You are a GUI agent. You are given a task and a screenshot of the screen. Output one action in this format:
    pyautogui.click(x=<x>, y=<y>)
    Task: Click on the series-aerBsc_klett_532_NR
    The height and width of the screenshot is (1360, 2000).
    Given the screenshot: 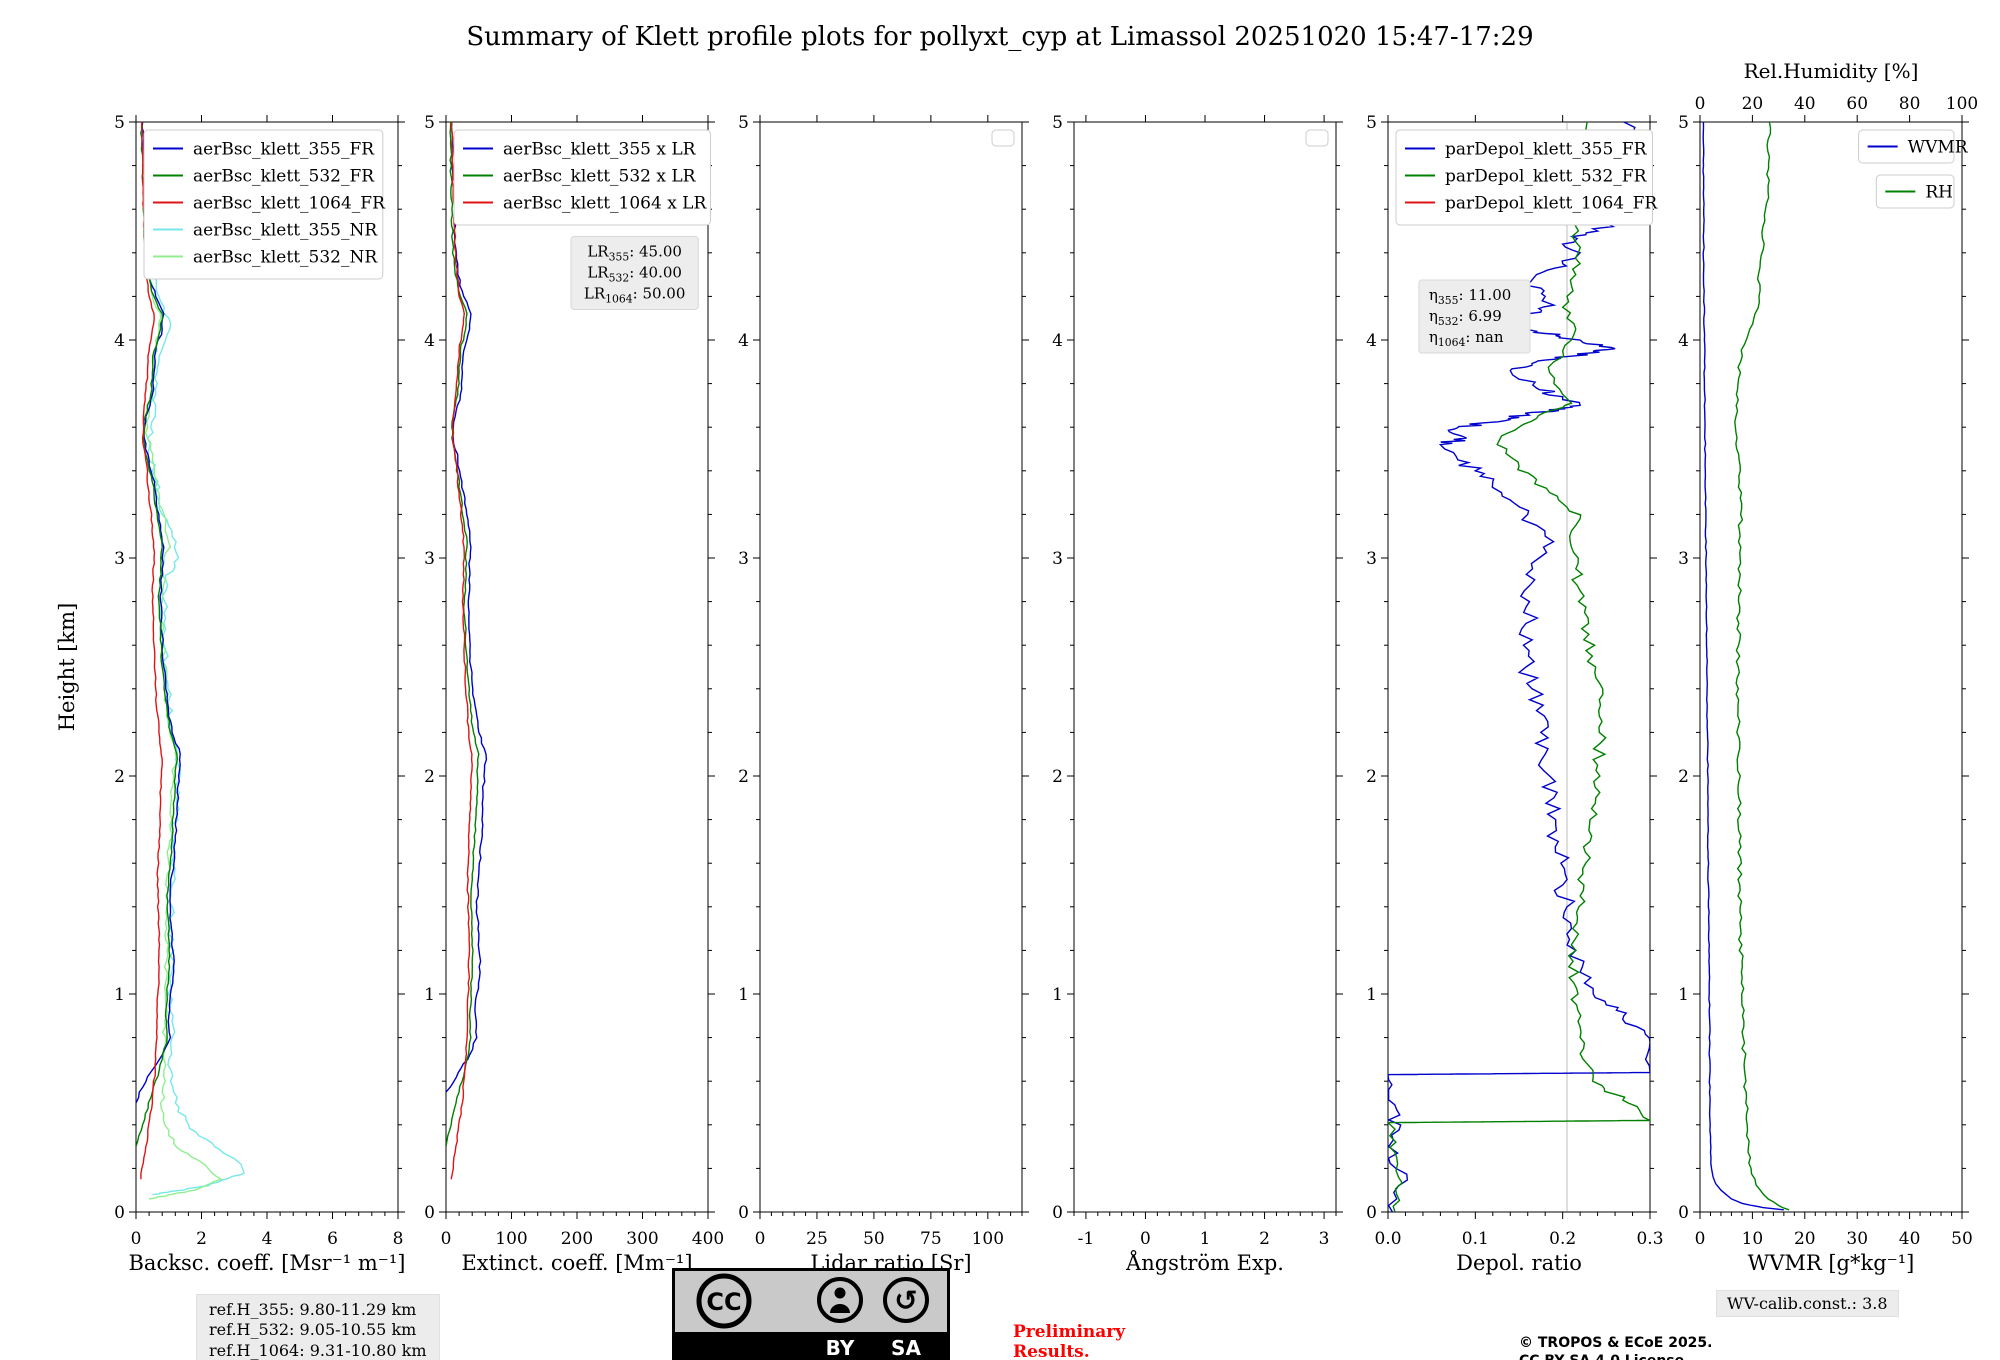 What is the action you would take?
    pyautogui.click(x=183, y=737)
    